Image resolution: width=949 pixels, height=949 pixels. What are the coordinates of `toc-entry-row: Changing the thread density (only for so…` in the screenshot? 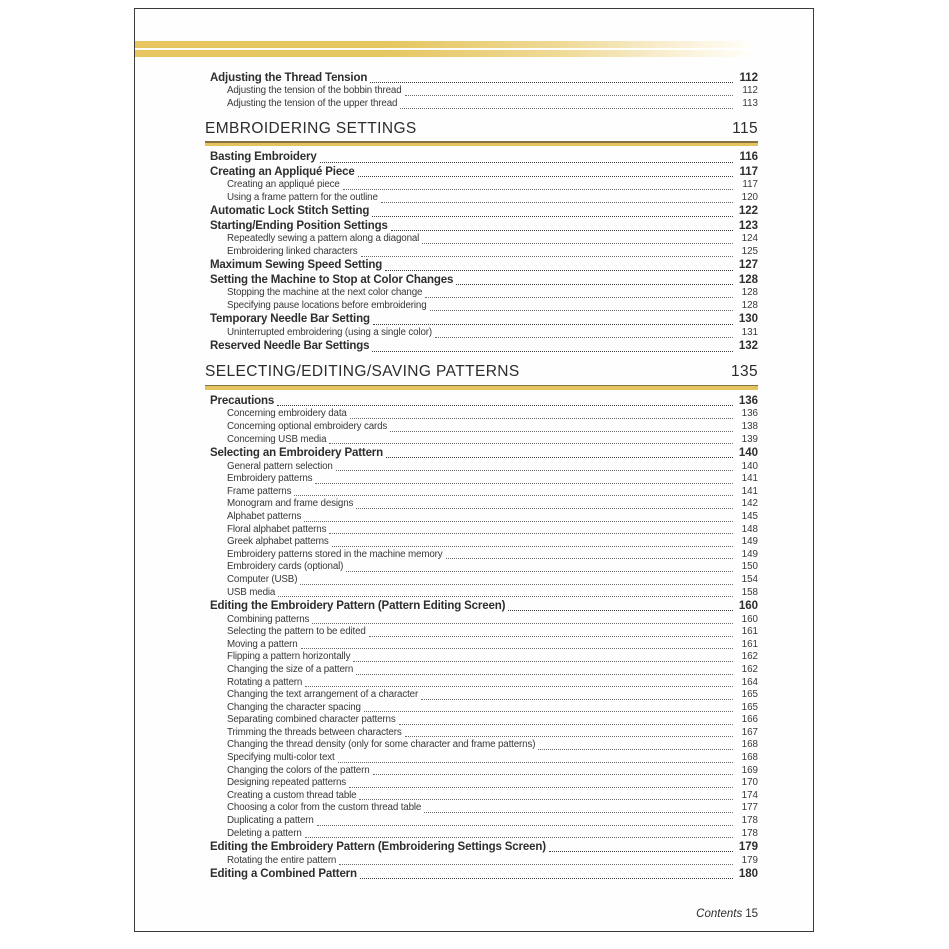 It's located at (484, 745).